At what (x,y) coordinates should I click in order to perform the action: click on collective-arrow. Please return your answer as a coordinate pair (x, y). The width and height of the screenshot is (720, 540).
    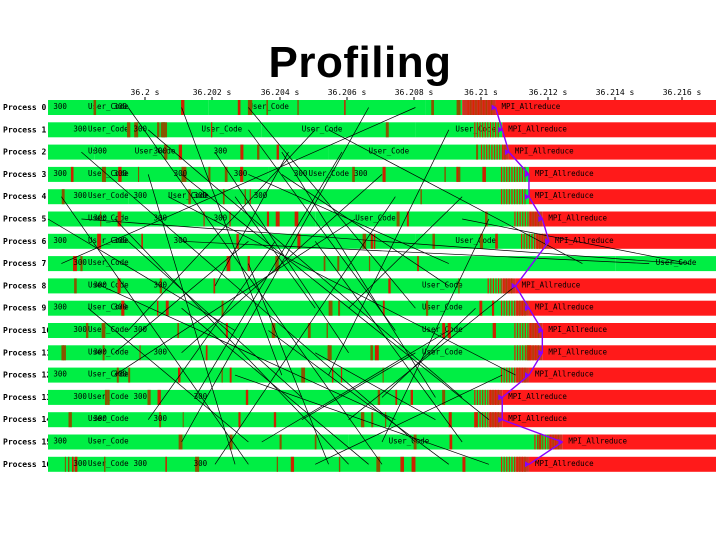
    Looking at the image, I should click on (515, 386).